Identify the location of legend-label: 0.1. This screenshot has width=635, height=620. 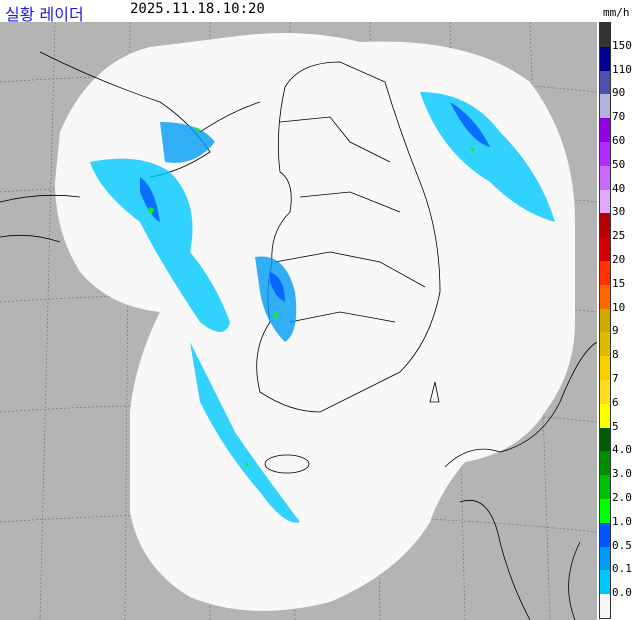
(622, 569).